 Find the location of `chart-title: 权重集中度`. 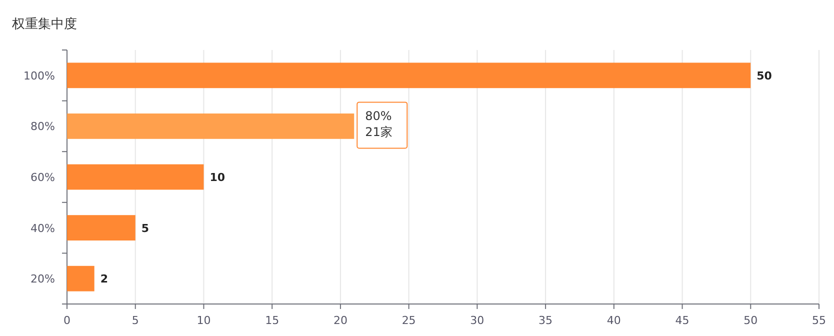

chart-title: 权重集中度 is located at coordinates (44, 24).